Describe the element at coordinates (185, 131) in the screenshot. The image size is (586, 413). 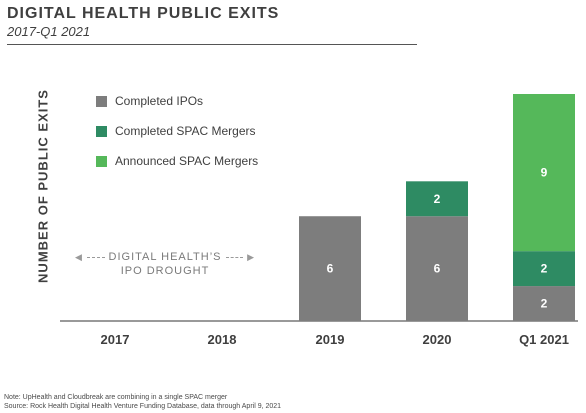
I see `legend-label-completed-spac: Completed SPAC Mergers` at that location.